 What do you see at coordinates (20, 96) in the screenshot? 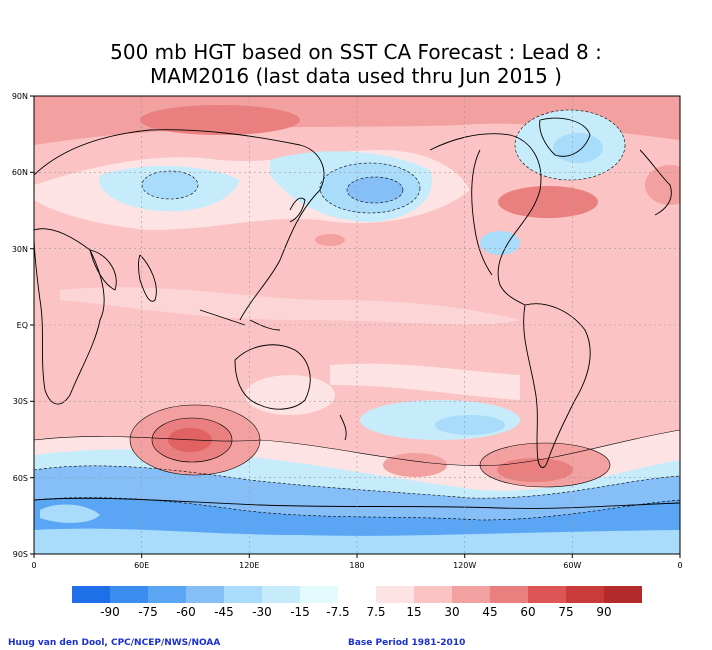
I see `lat-label: 90N` at bounding box center [20, 96].